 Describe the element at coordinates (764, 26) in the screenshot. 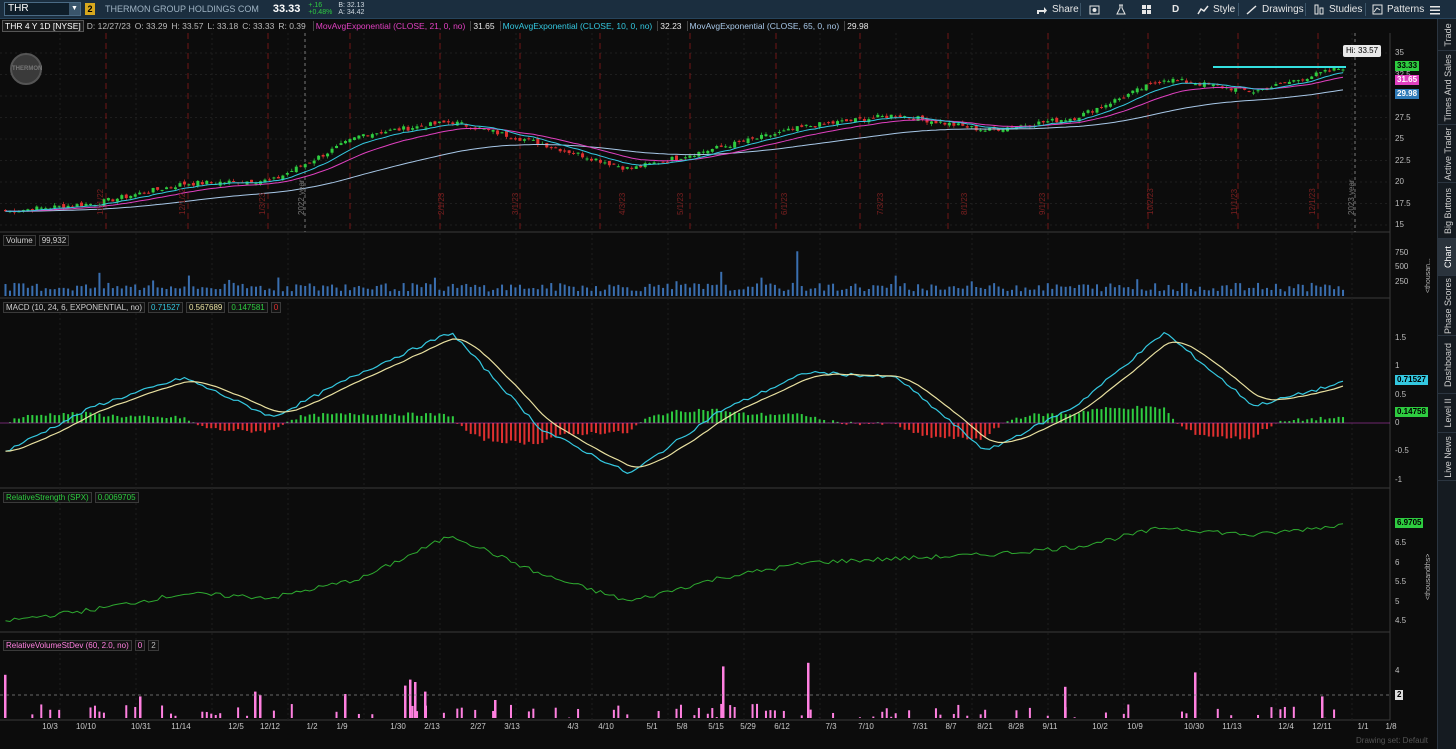

I see `ema65-label: MovAvgExponential (CLOSE, 65, 0, no)` at that location.